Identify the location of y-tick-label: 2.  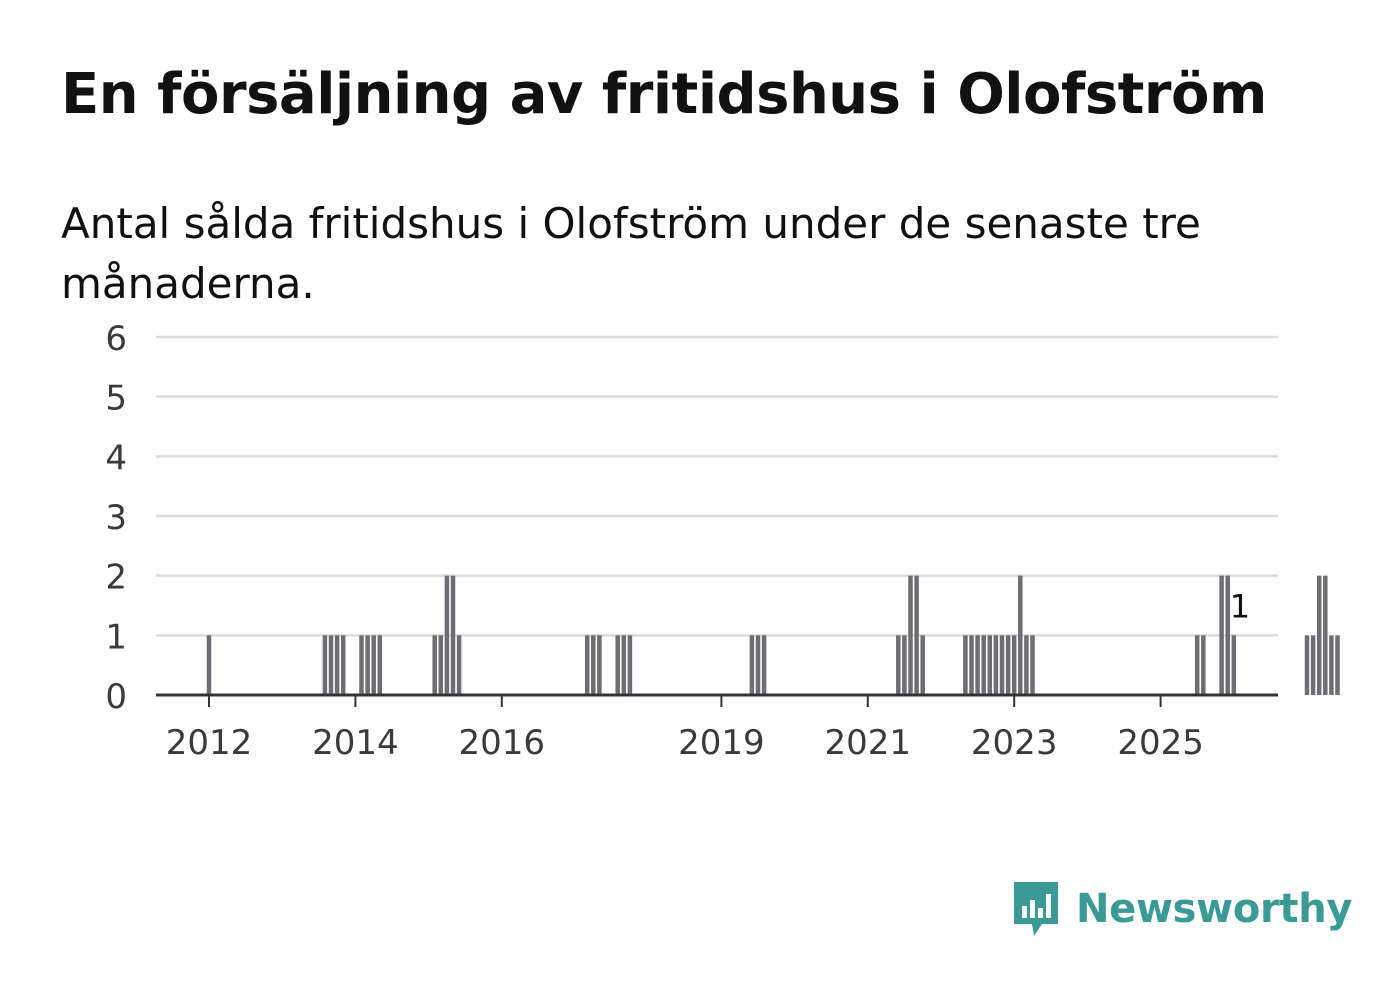
(116, 578).